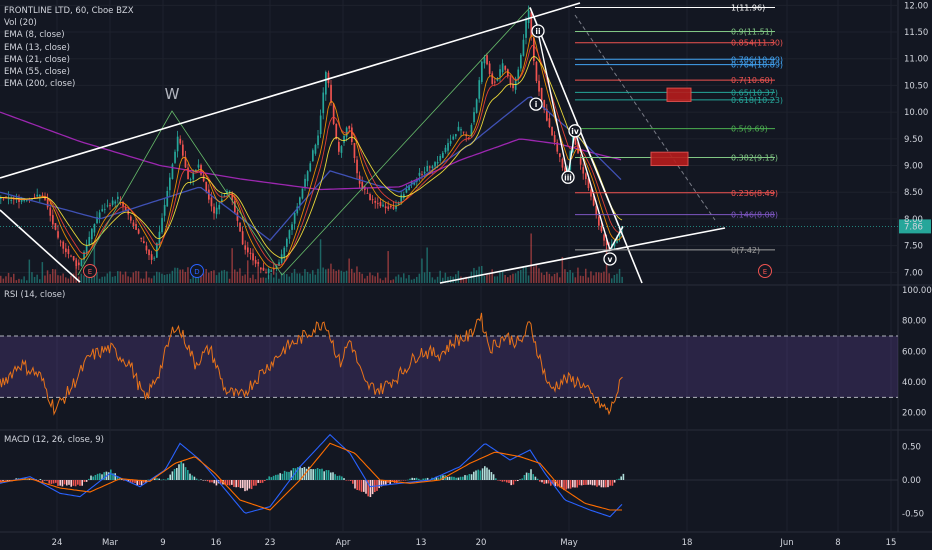  Describe the element at coordinates (54, 440) in the screenshot. I see `macd-label: MACD (12, 26, close, 9)` at that location.